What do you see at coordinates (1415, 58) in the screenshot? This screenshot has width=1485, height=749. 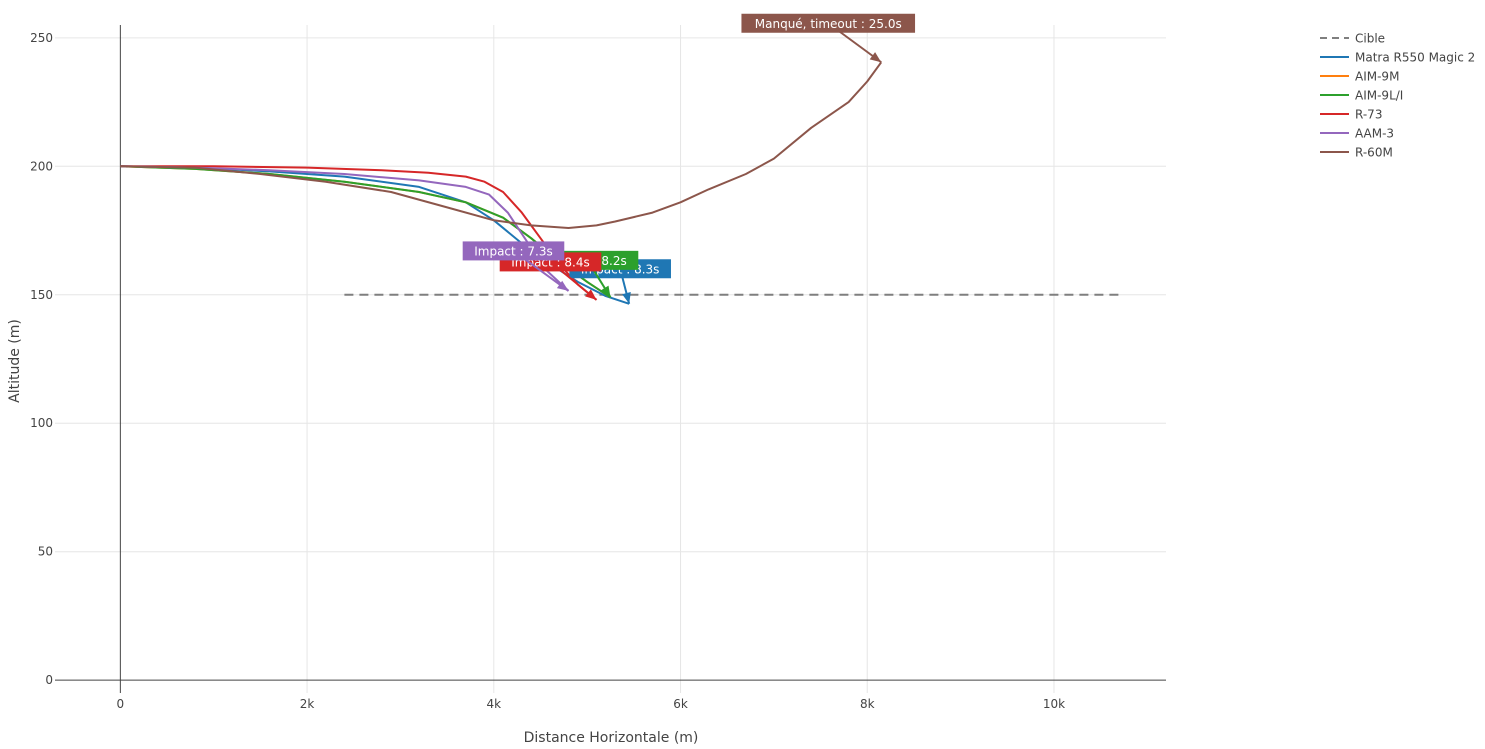 I see `legend-label: Matra R550 Magic 2` at bounding box center [1415, 58].